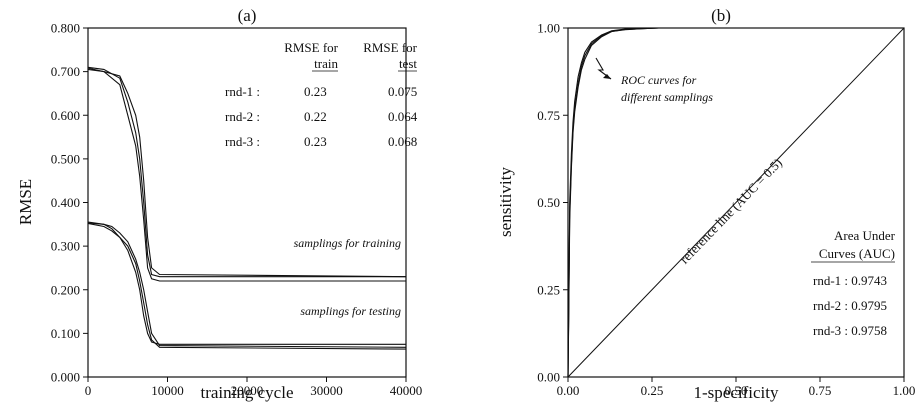 Image resolution: width=921 pixels, height=405 pixels. What do you see at coordinates (247, 15) in the screenshot?
I see `panel-a-label: (a)` at bounding box center [247, 15].